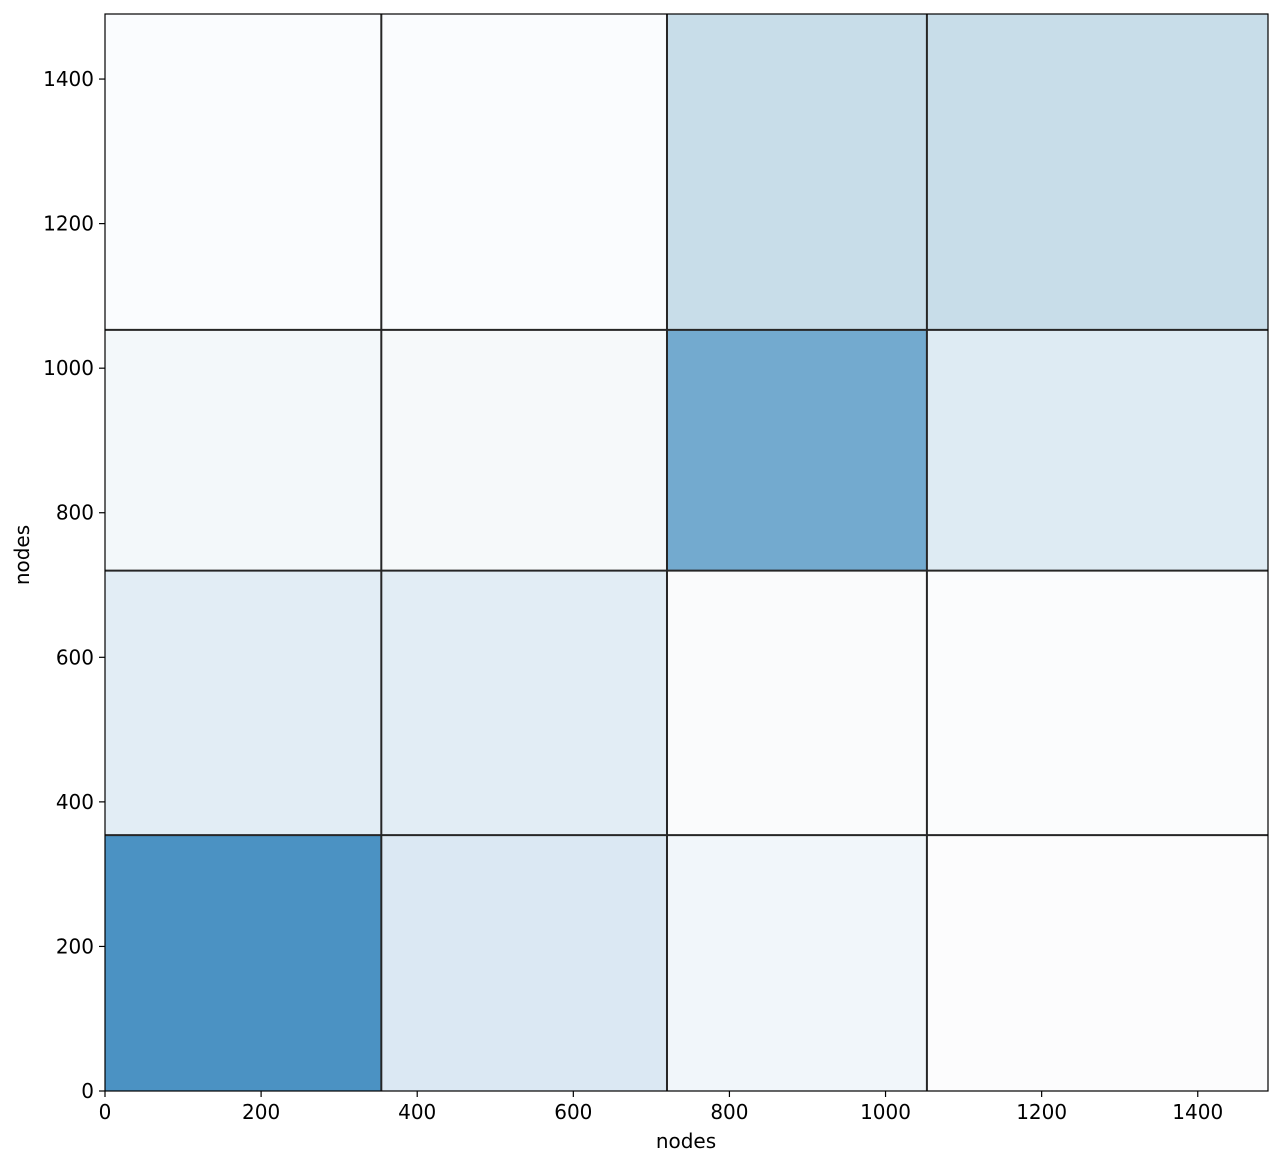  What do you see at coordinates (885, 1112) in the screenshot?
I see `x-tick-label: 1000` at bounding box center [885, 1112].